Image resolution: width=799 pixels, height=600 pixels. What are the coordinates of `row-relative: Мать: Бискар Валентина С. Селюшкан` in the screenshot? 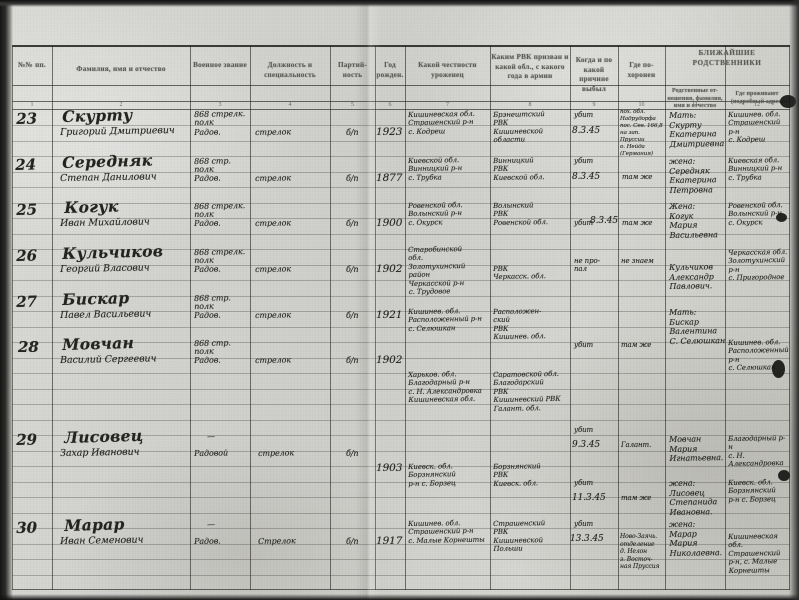 It's located at (697, 326).